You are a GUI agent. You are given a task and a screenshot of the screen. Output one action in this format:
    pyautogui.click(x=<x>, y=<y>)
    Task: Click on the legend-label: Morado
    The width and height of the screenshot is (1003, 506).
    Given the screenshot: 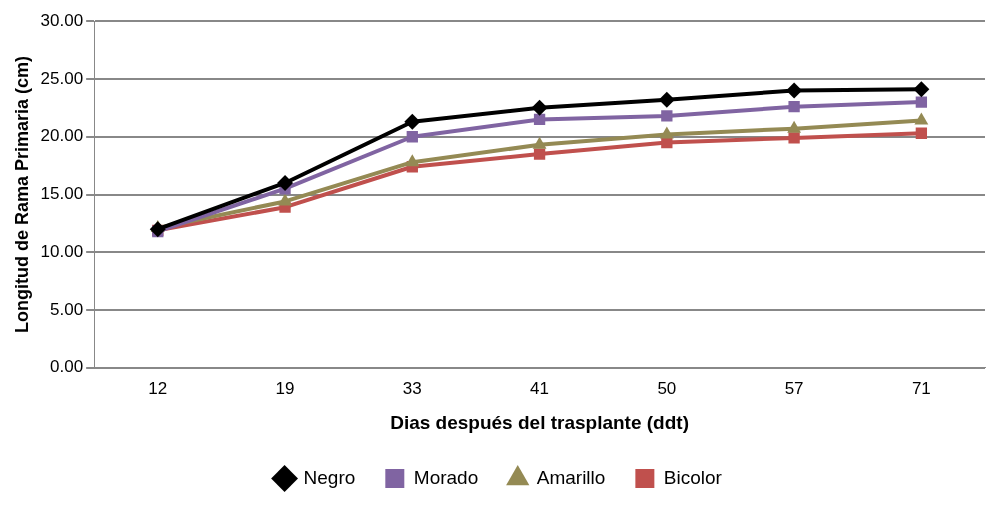 What is the action you would take?
    pyautogui.click(x=446, y=477)
    